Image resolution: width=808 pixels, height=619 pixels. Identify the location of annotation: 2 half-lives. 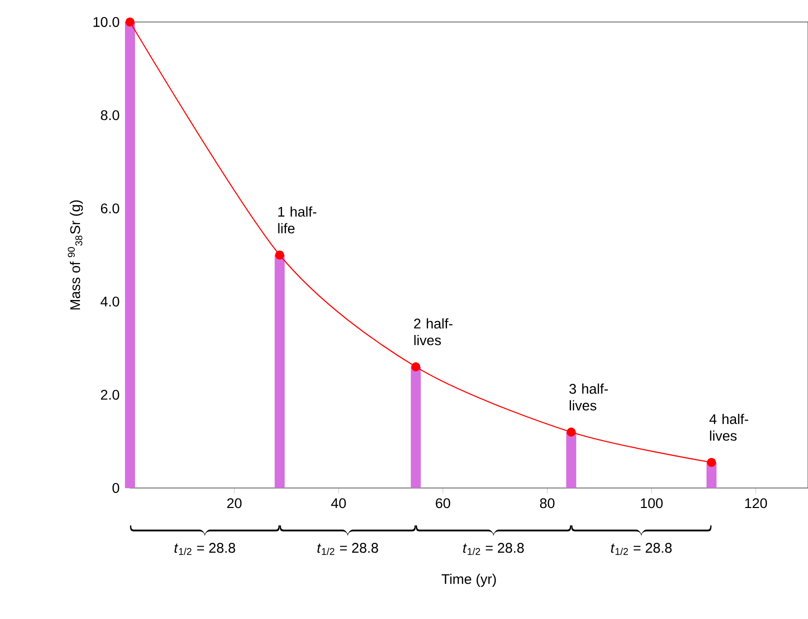
(433, 332).